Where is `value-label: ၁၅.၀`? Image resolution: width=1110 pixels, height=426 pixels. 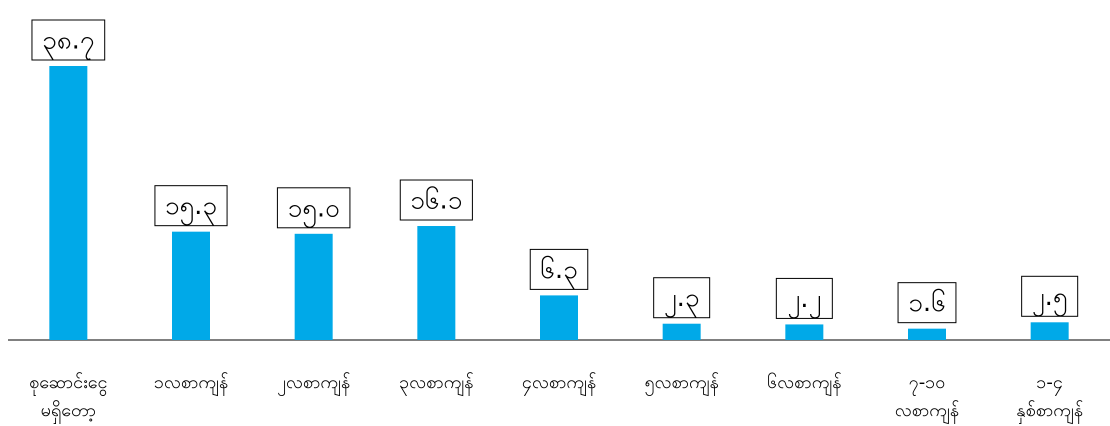 value-label: ၁၅.၀ is located at coordinates (314, 210).